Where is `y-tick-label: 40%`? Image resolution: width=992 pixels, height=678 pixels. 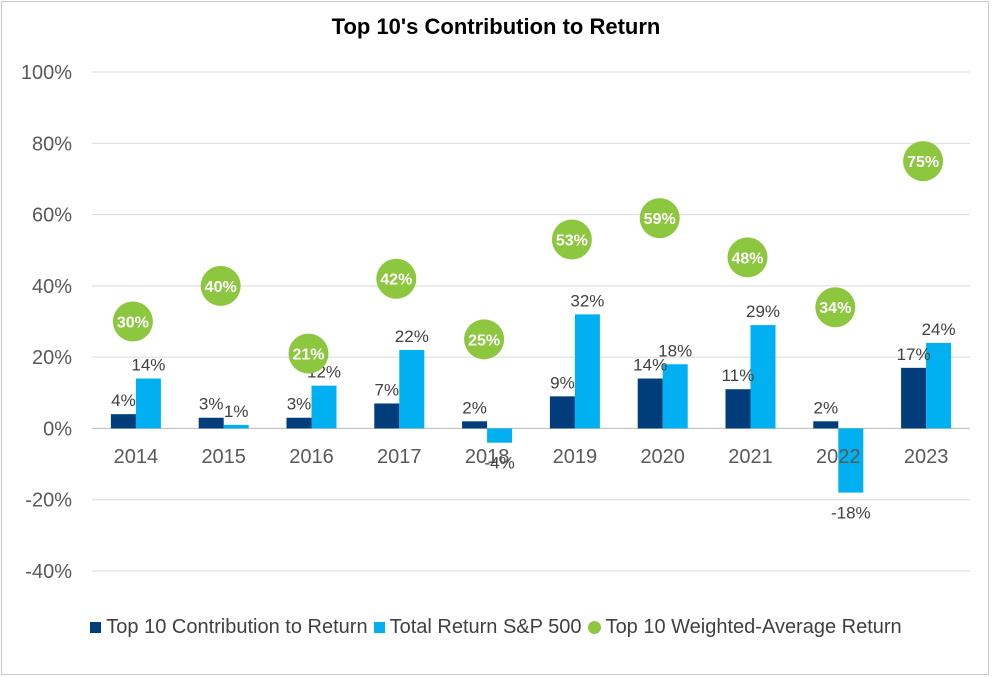
y-tick-label: 40% is located at coordinates (52, 287).